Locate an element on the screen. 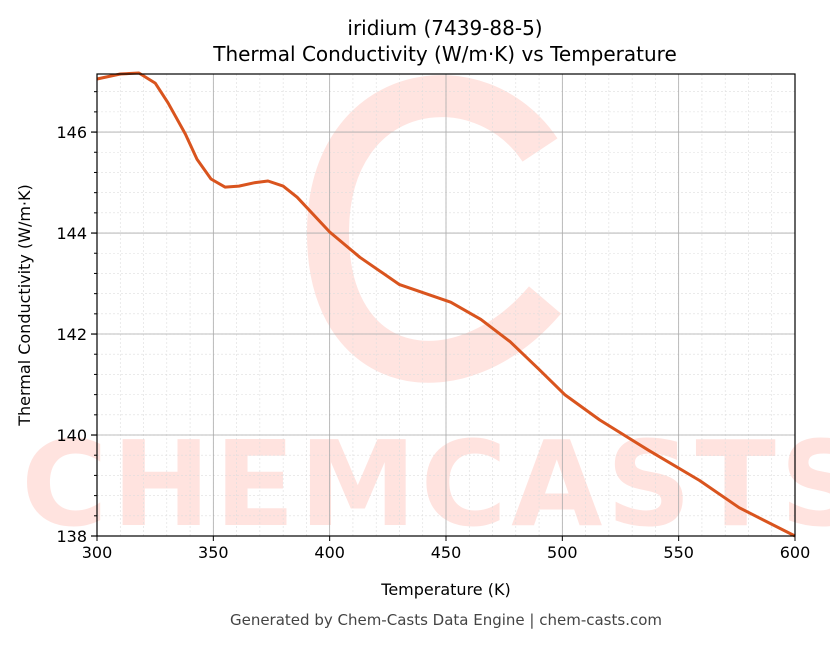  x-axis-label: Temperature (K) is located at coordinates (445, 589).